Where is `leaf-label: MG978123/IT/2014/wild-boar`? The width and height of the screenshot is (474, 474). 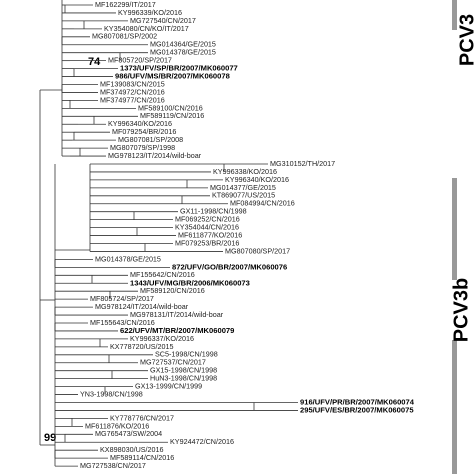
leaf-label: MG978123/IT/2014/wild-boar is located at coordinates (155, 155).